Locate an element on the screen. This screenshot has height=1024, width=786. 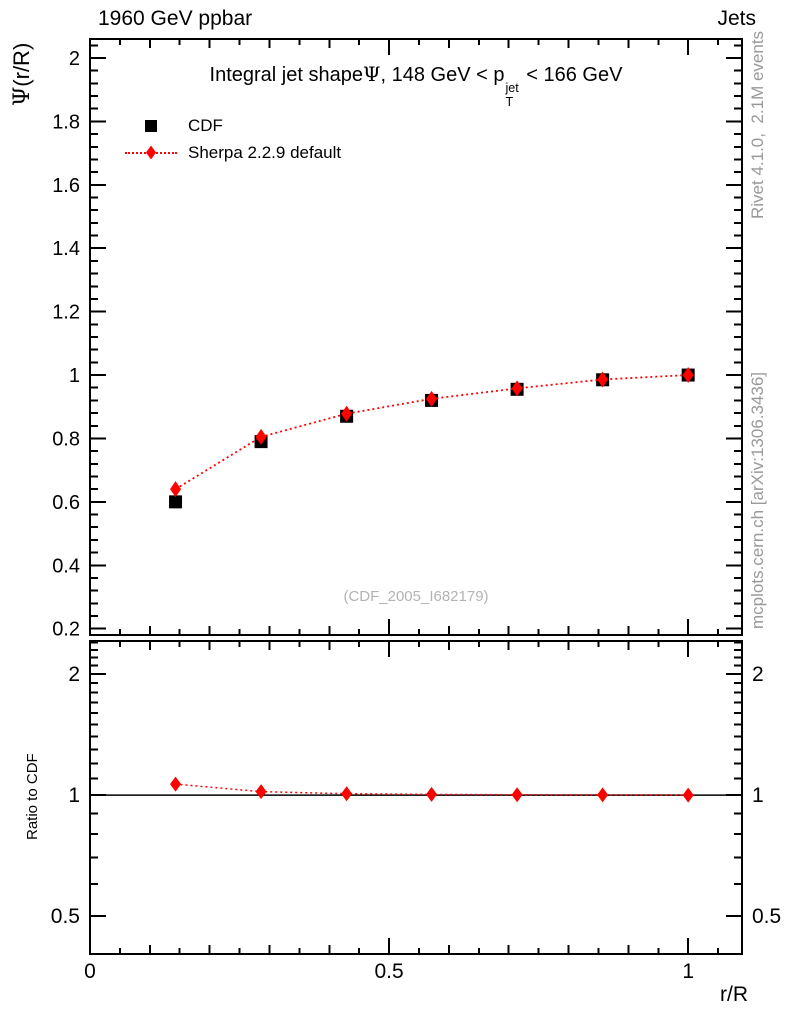
x-tick-labels: 0 0.5 1 is located at coordinates (389, 971).